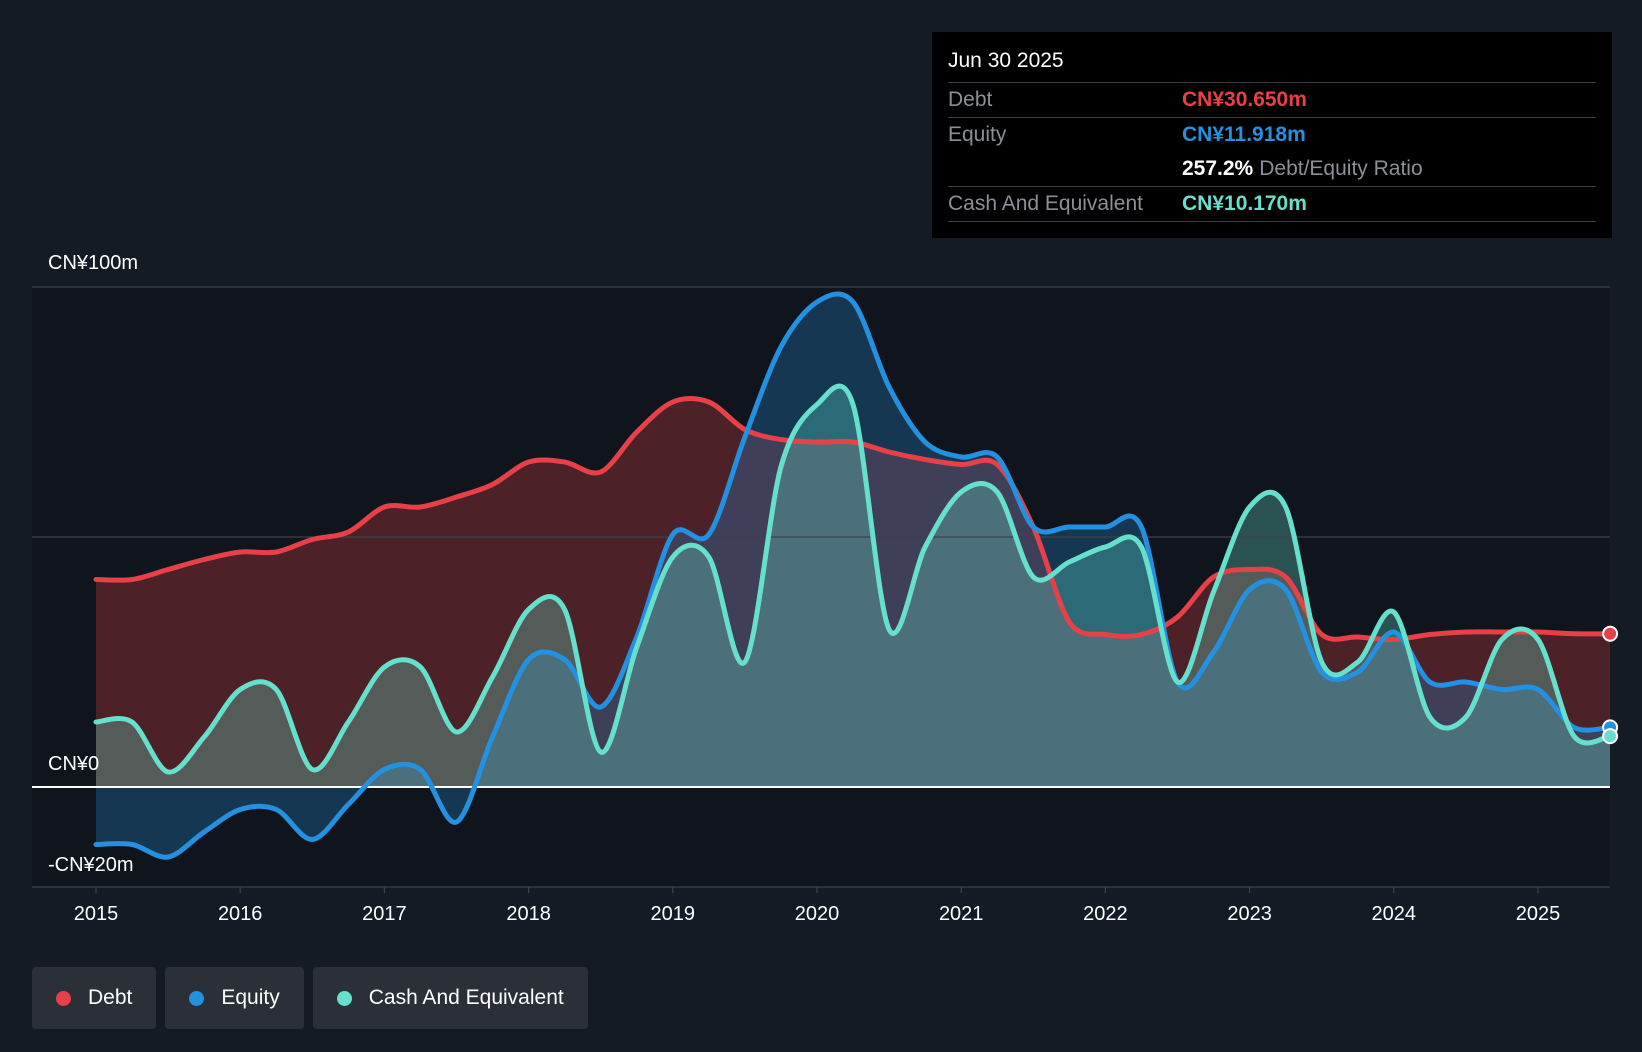 The height and width of the screenshot is (1052, 1642). What do you see at coordinates (344, 998) in the screenshot?
I see `cash-dot-icon` at bounding box center [344, 998].